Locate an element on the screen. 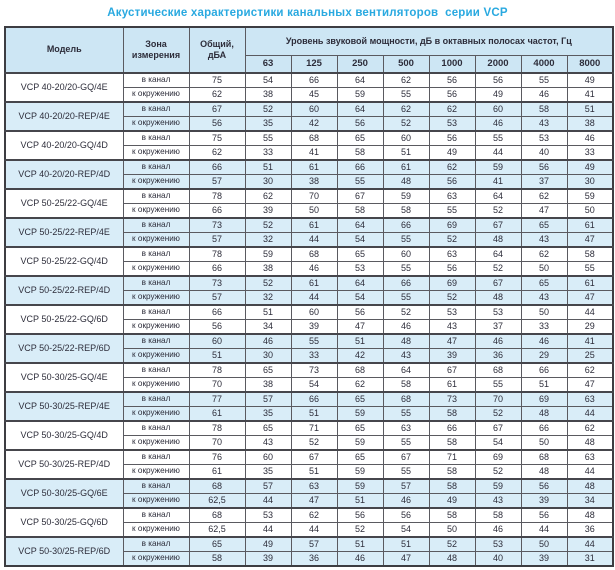  header-freq-500: 500 is located at coordinates (406, 64).